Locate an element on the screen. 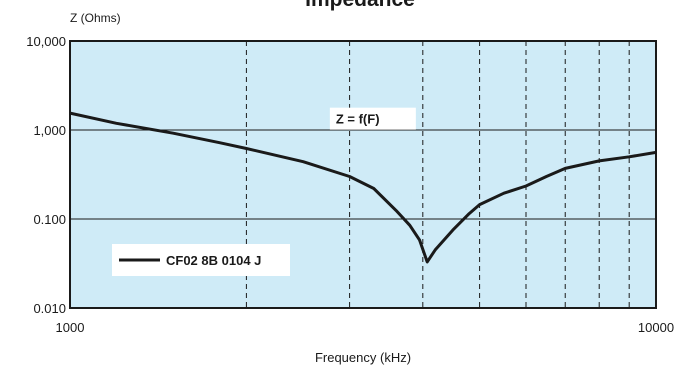 The width and height of the screenshot is (699, 371). y-tick-labels: 10,000 1,000 0.100 0.010 is located at coordinates (46, 175).